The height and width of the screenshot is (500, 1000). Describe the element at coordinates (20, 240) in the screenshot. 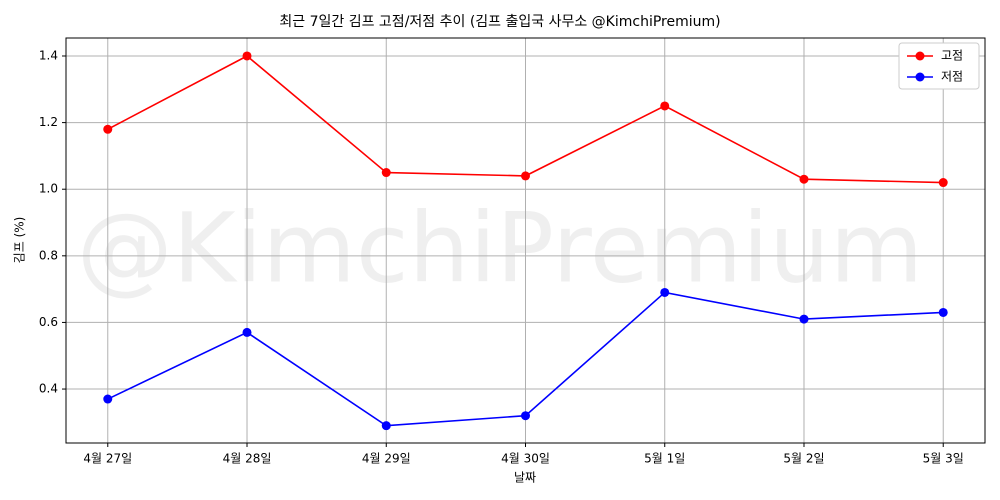

I see `y-axis-label: 김프 (%)` at that location.